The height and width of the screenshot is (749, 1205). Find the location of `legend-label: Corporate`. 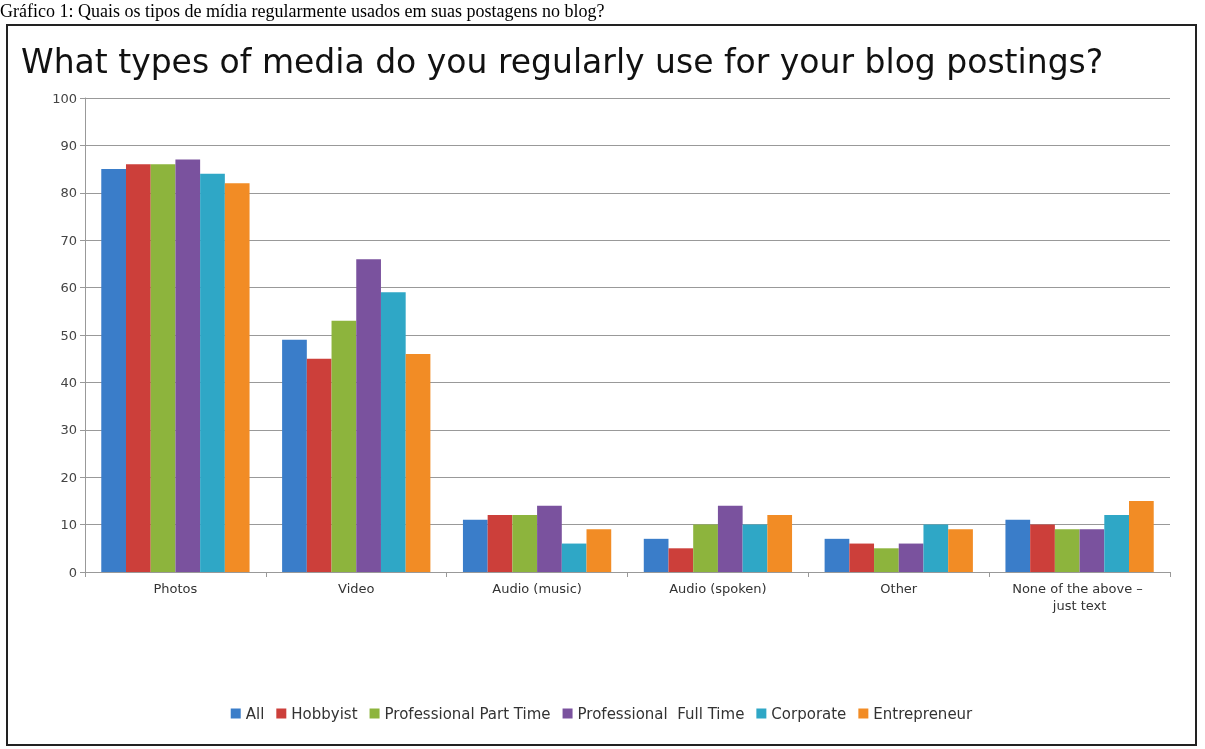

legend-label: Corporate is located at coordinates (809, 713).